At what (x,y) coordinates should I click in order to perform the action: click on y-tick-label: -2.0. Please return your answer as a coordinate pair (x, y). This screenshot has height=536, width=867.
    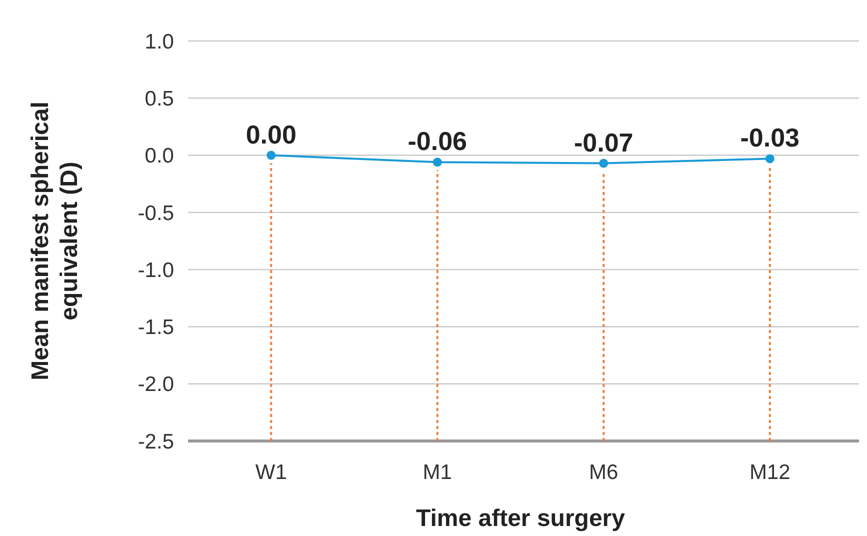
    Looking at the image, I should click on (156, 384).